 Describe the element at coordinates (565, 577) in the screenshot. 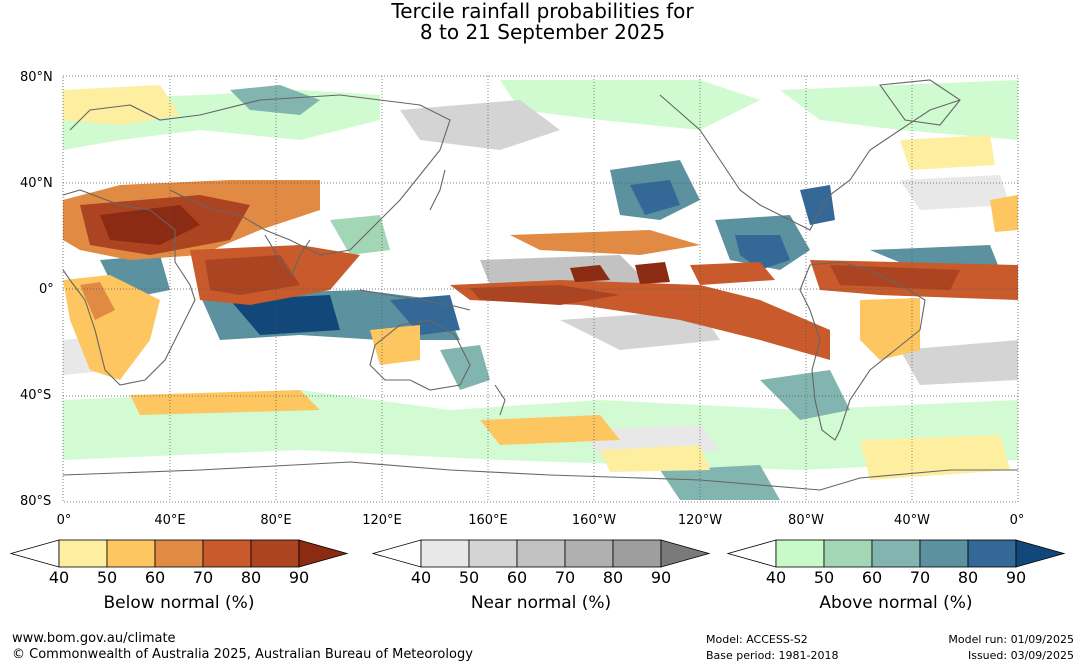

I see `colorbar-1-tick-label: 70` at that location.